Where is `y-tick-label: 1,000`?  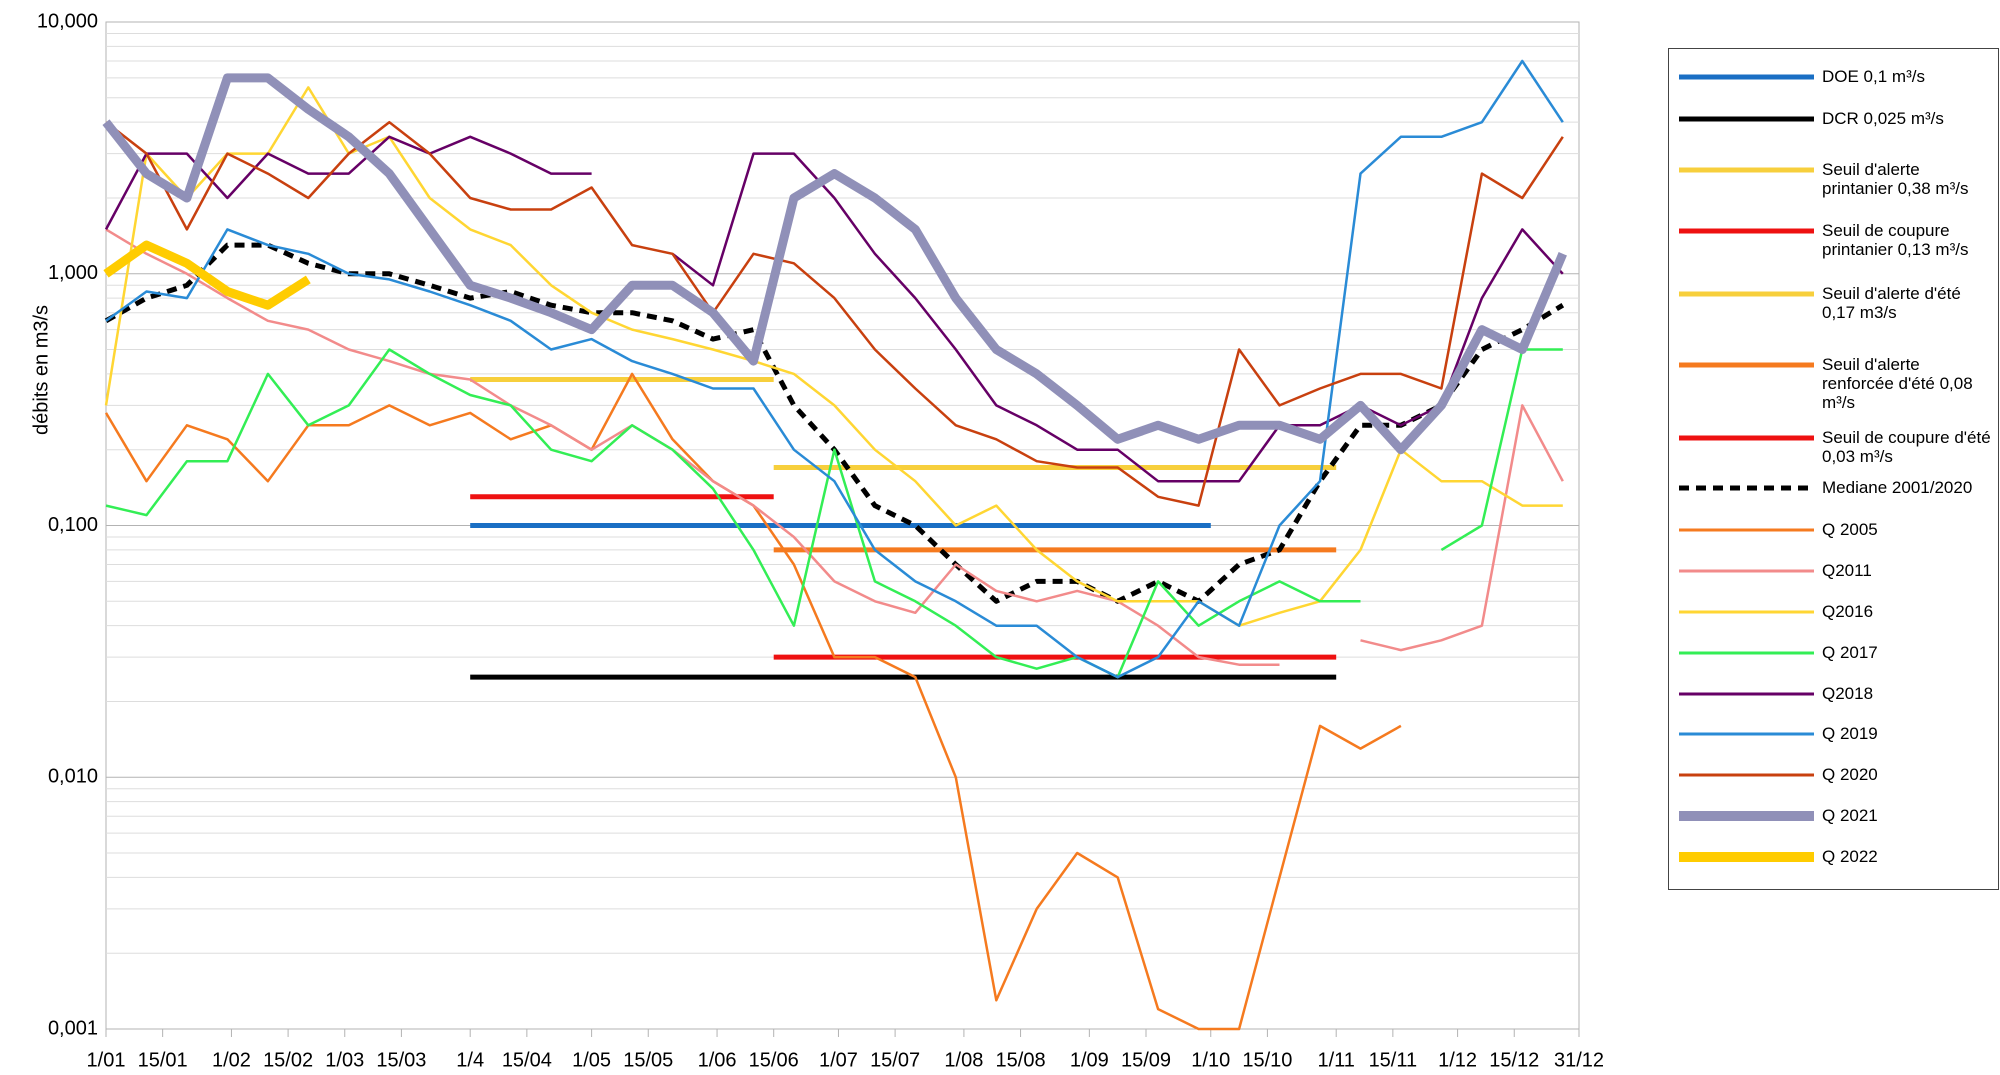
y-tick-label: 1,000 is located at coordinates (73, 273).